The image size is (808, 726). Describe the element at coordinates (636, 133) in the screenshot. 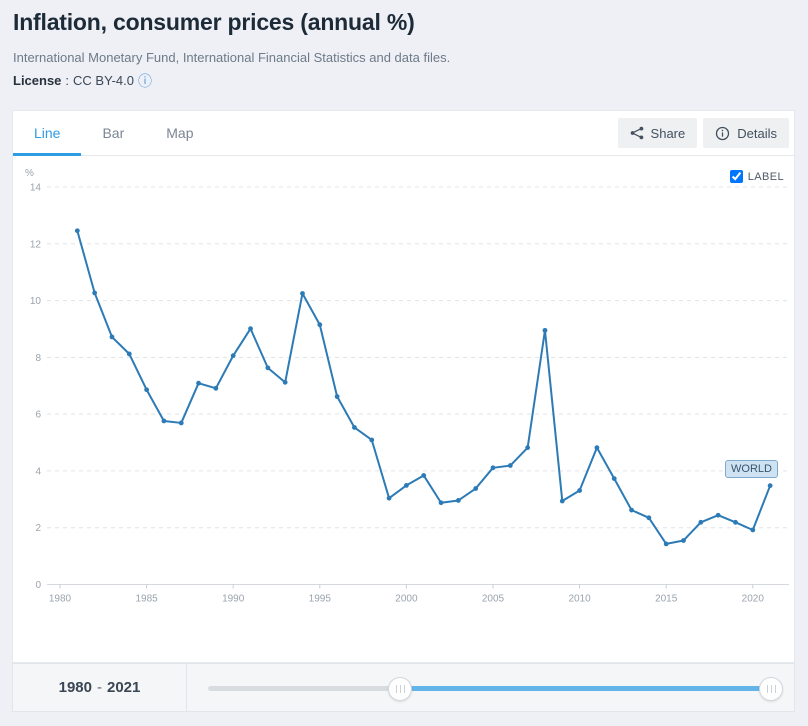

I see `share-icon` at that location.